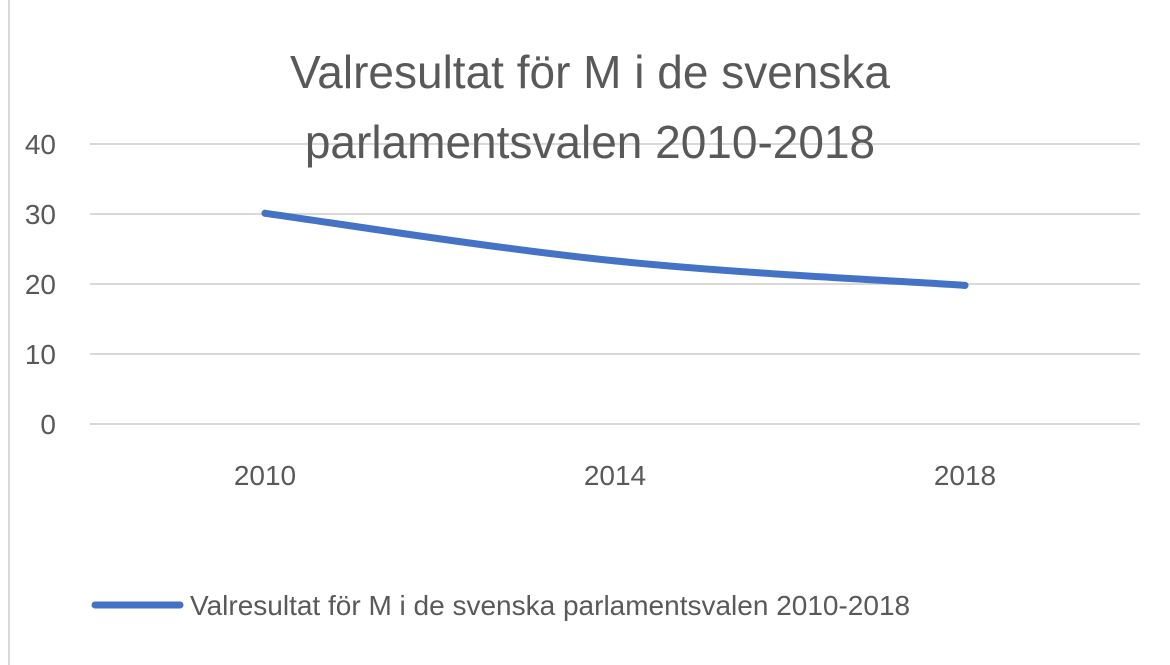 The image size is (1170, 665). What do you see at coordinates (40, 214) in the screenshot?
I see `y-tick-label: 30` at bounding box center [40, 214].